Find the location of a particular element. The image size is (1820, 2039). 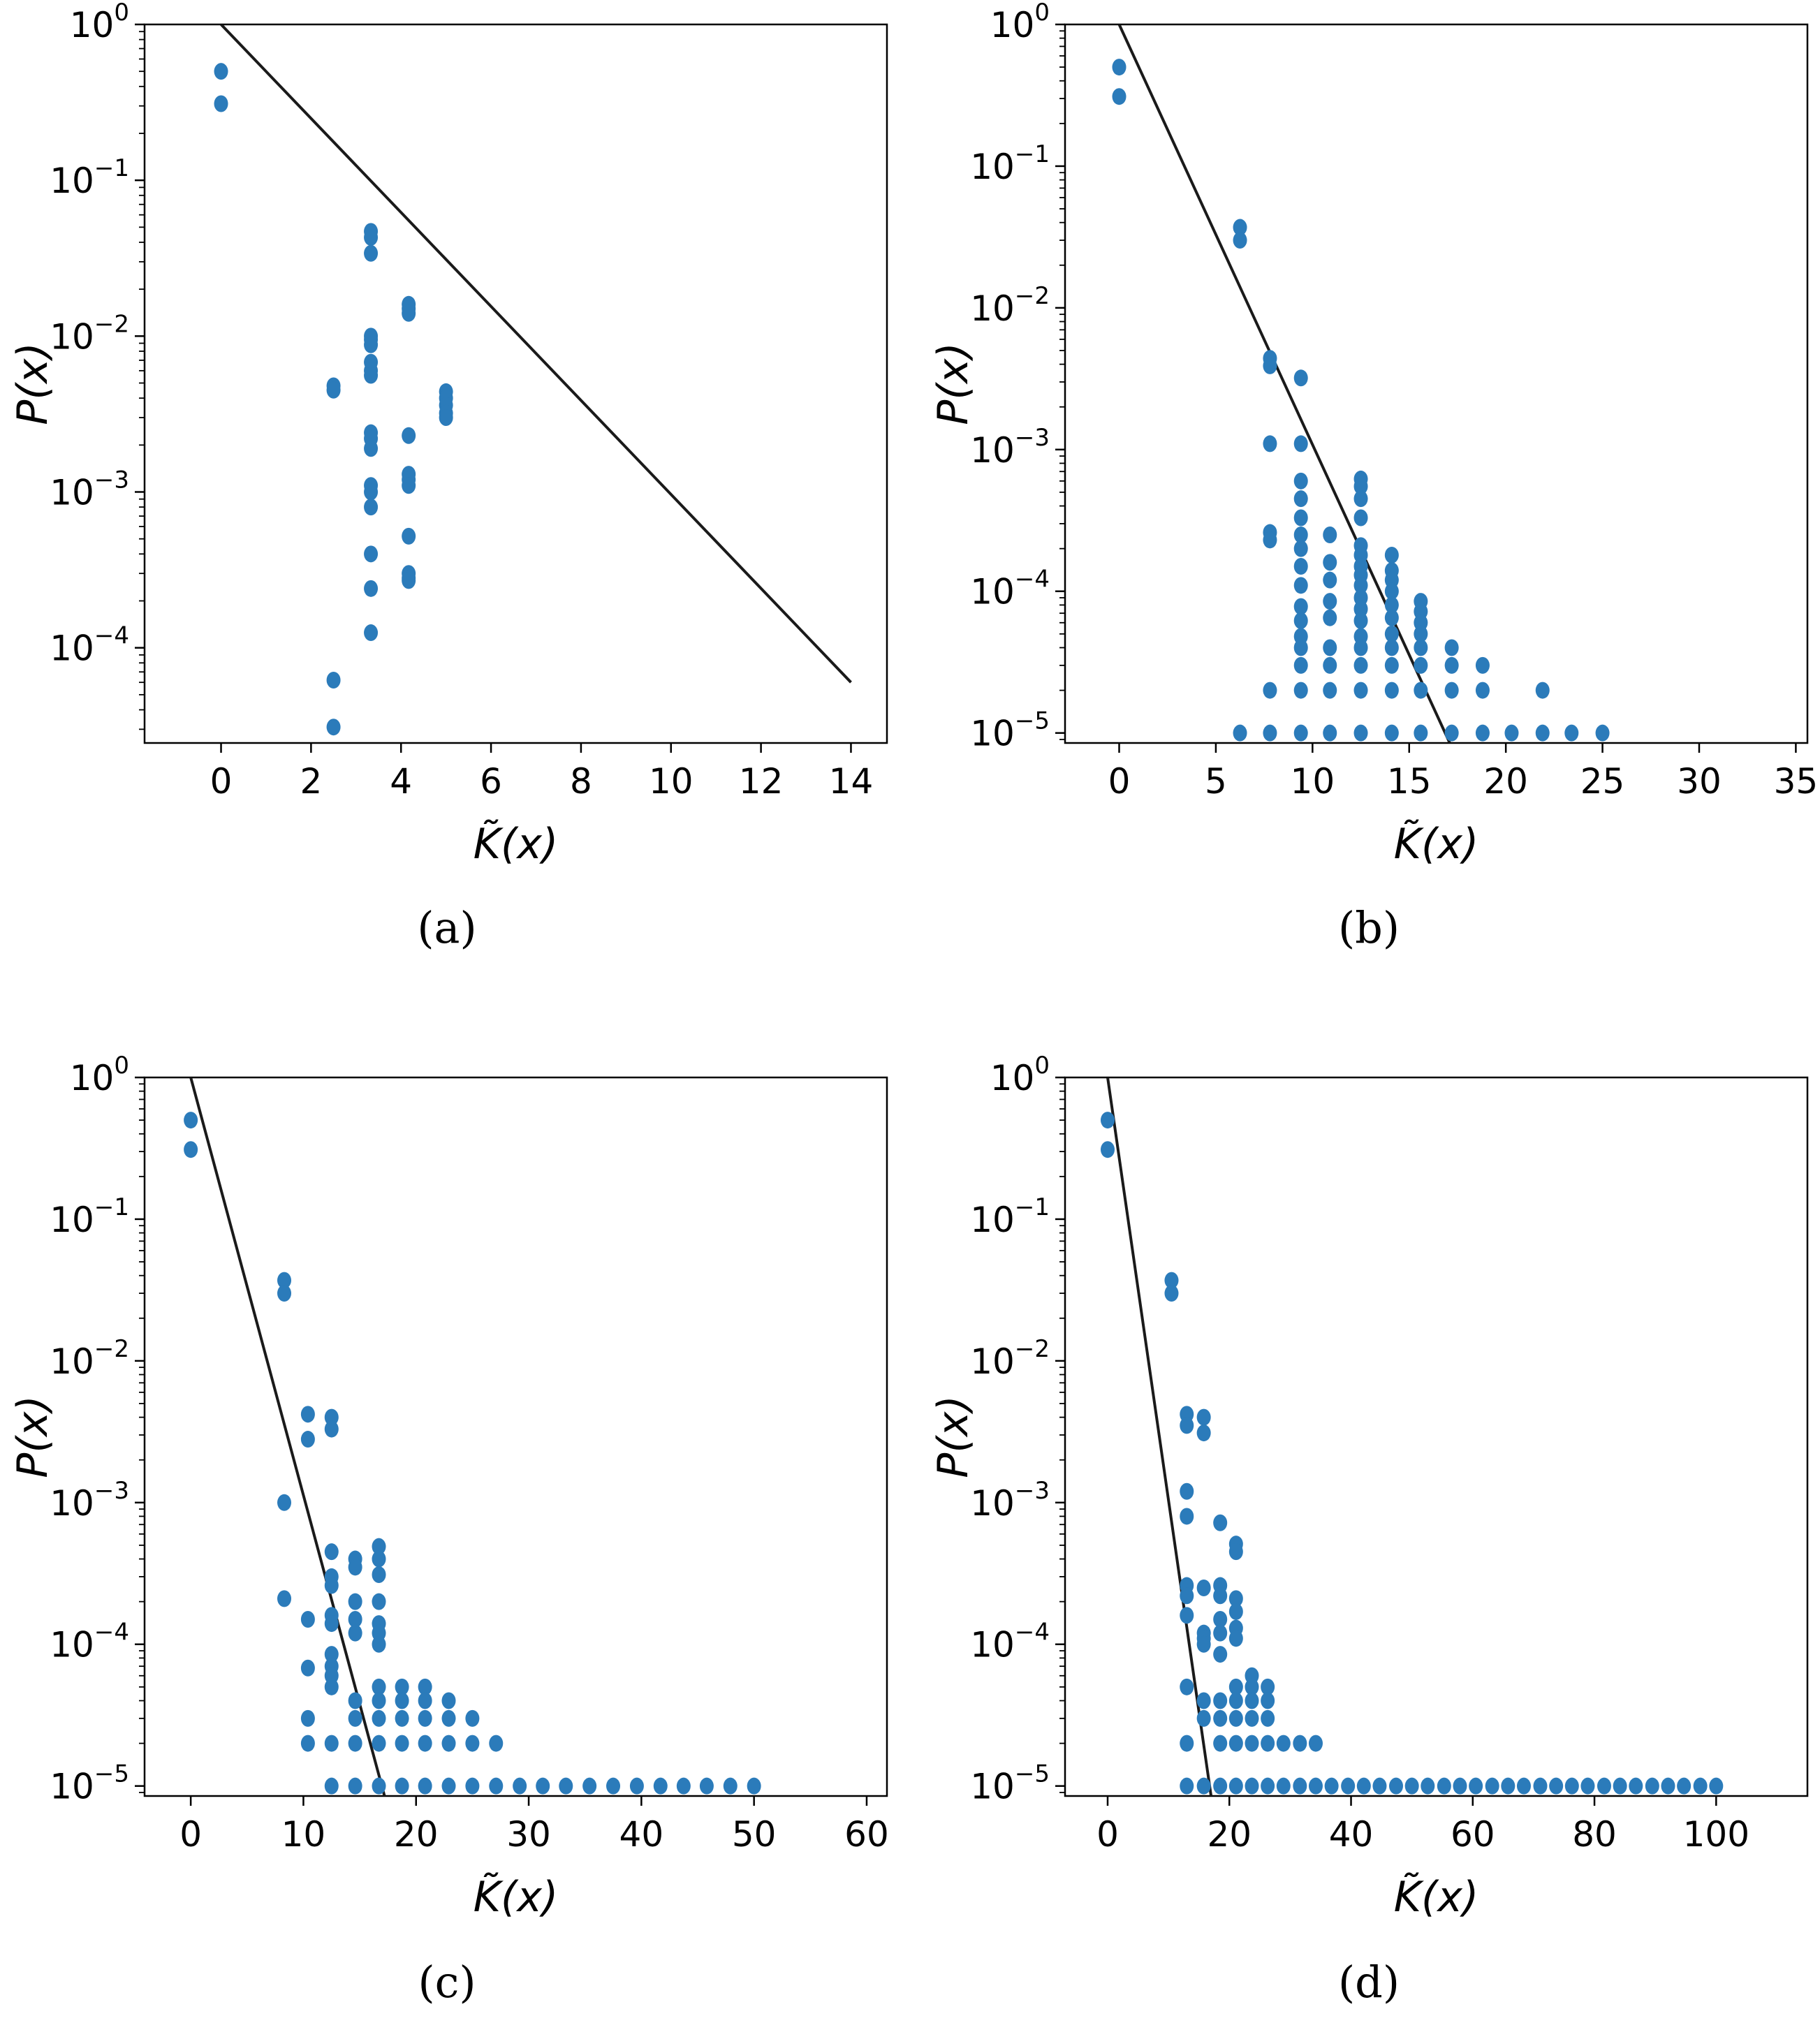

y-tick-label: 10⁰ is located at coordinates (99, 1075).